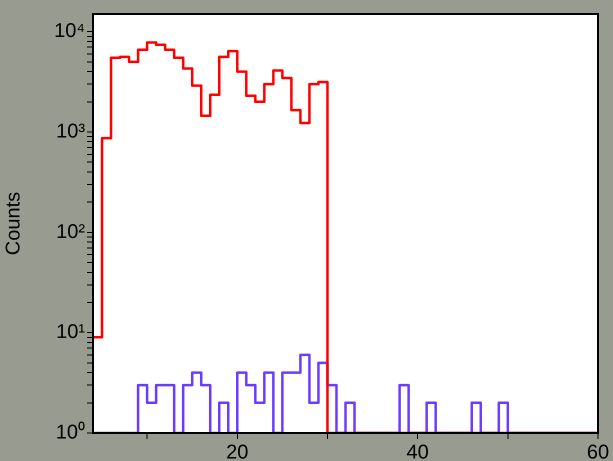 The height and width of the screenshot is (461, 613). What do you see at coordinates (70, 432) in the screenshot?
I see `y-tick-label: 10⁰` at bounding box center [70, 432].